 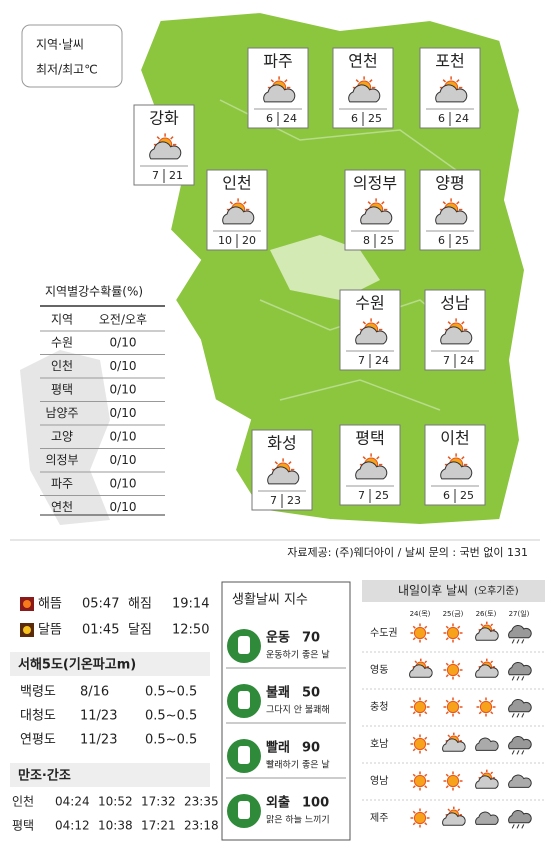 I want to click on rain-region: 연천, so click(x=62, y=506).